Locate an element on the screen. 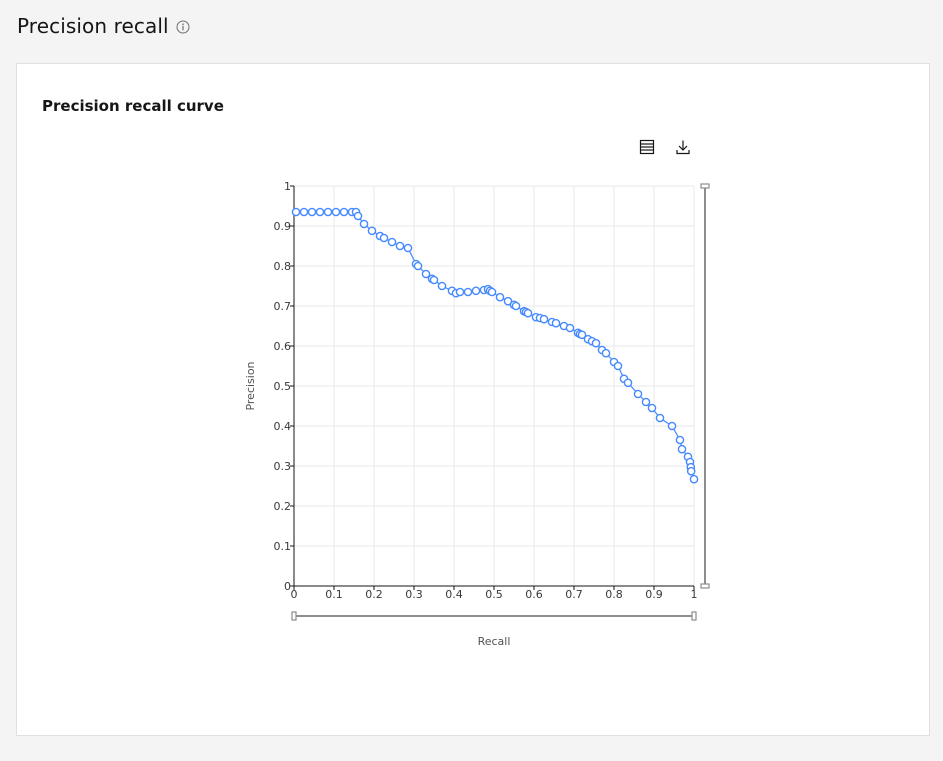 The image size is (943, 761). y-tick-label: 1 is located at coordinates (287, 186).